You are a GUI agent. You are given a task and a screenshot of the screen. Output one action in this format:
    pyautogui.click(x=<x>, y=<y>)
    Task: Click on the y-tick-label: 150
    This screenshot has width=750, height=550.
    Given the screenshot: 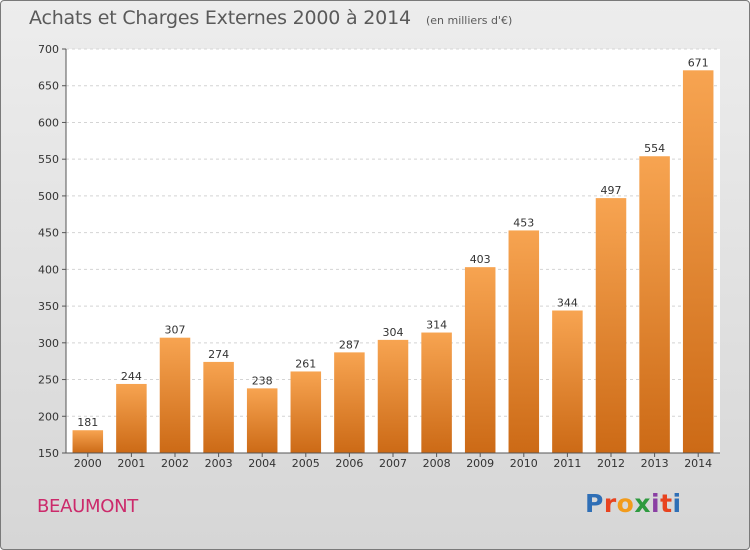 What is the action you would take?
    pyautogui.click(x=48, y=453)
    